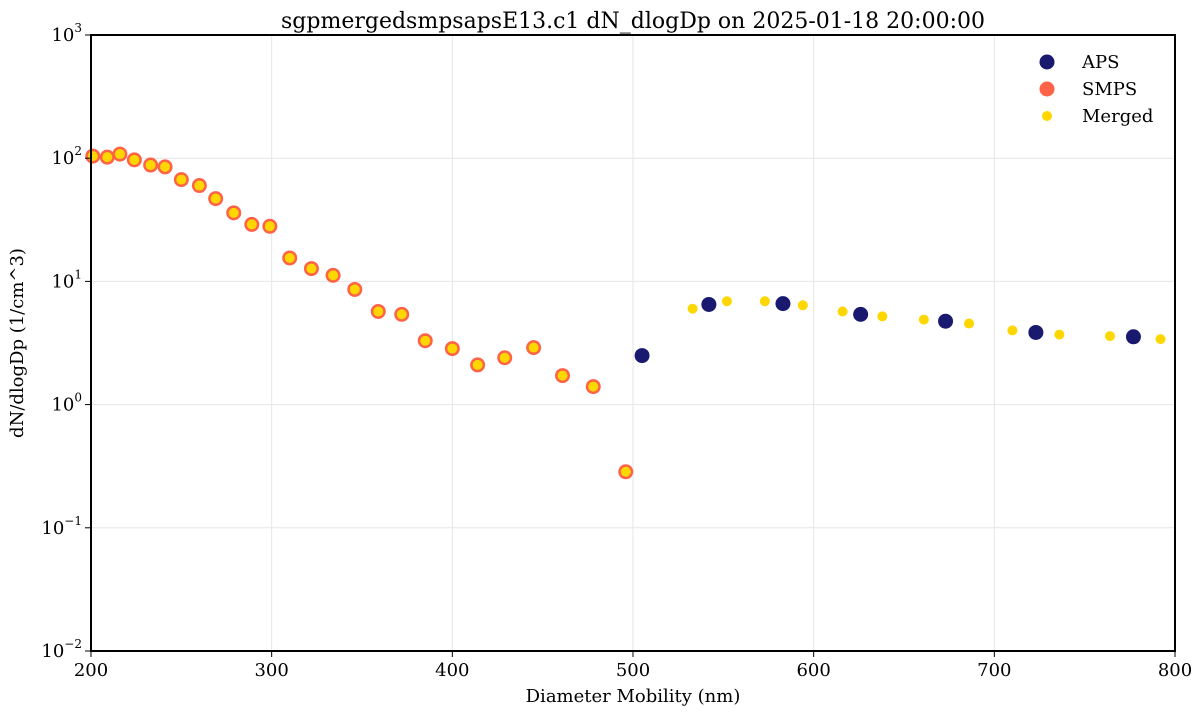  What do you see at coordinates (78, 28) in the screenshot?
I see `y-tick-exponent: 3` at bounding box center [78, 28].